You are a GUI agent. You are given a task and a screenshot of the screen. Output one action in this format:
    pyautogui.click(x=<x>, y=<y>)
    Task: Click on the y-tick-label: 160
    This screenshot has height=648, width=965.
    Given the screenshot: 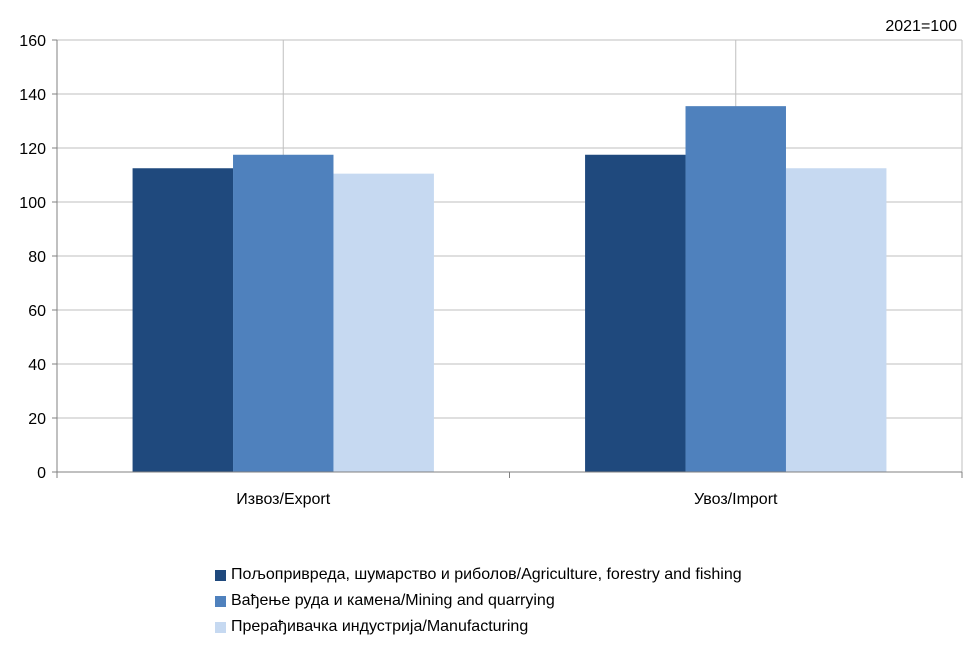 What is the action you would take?
    pyautogui.click(x=32, y=41)
    